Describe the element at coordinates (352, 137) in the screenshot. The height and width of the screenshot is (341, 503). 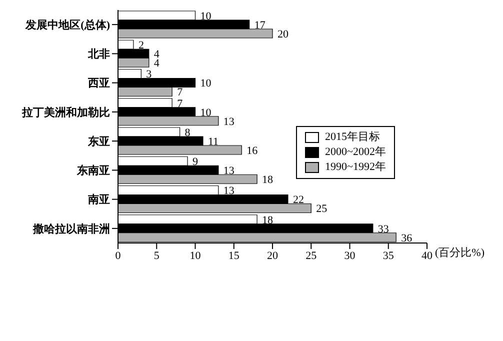
I see `legend-label: 2015年目标` at that location.